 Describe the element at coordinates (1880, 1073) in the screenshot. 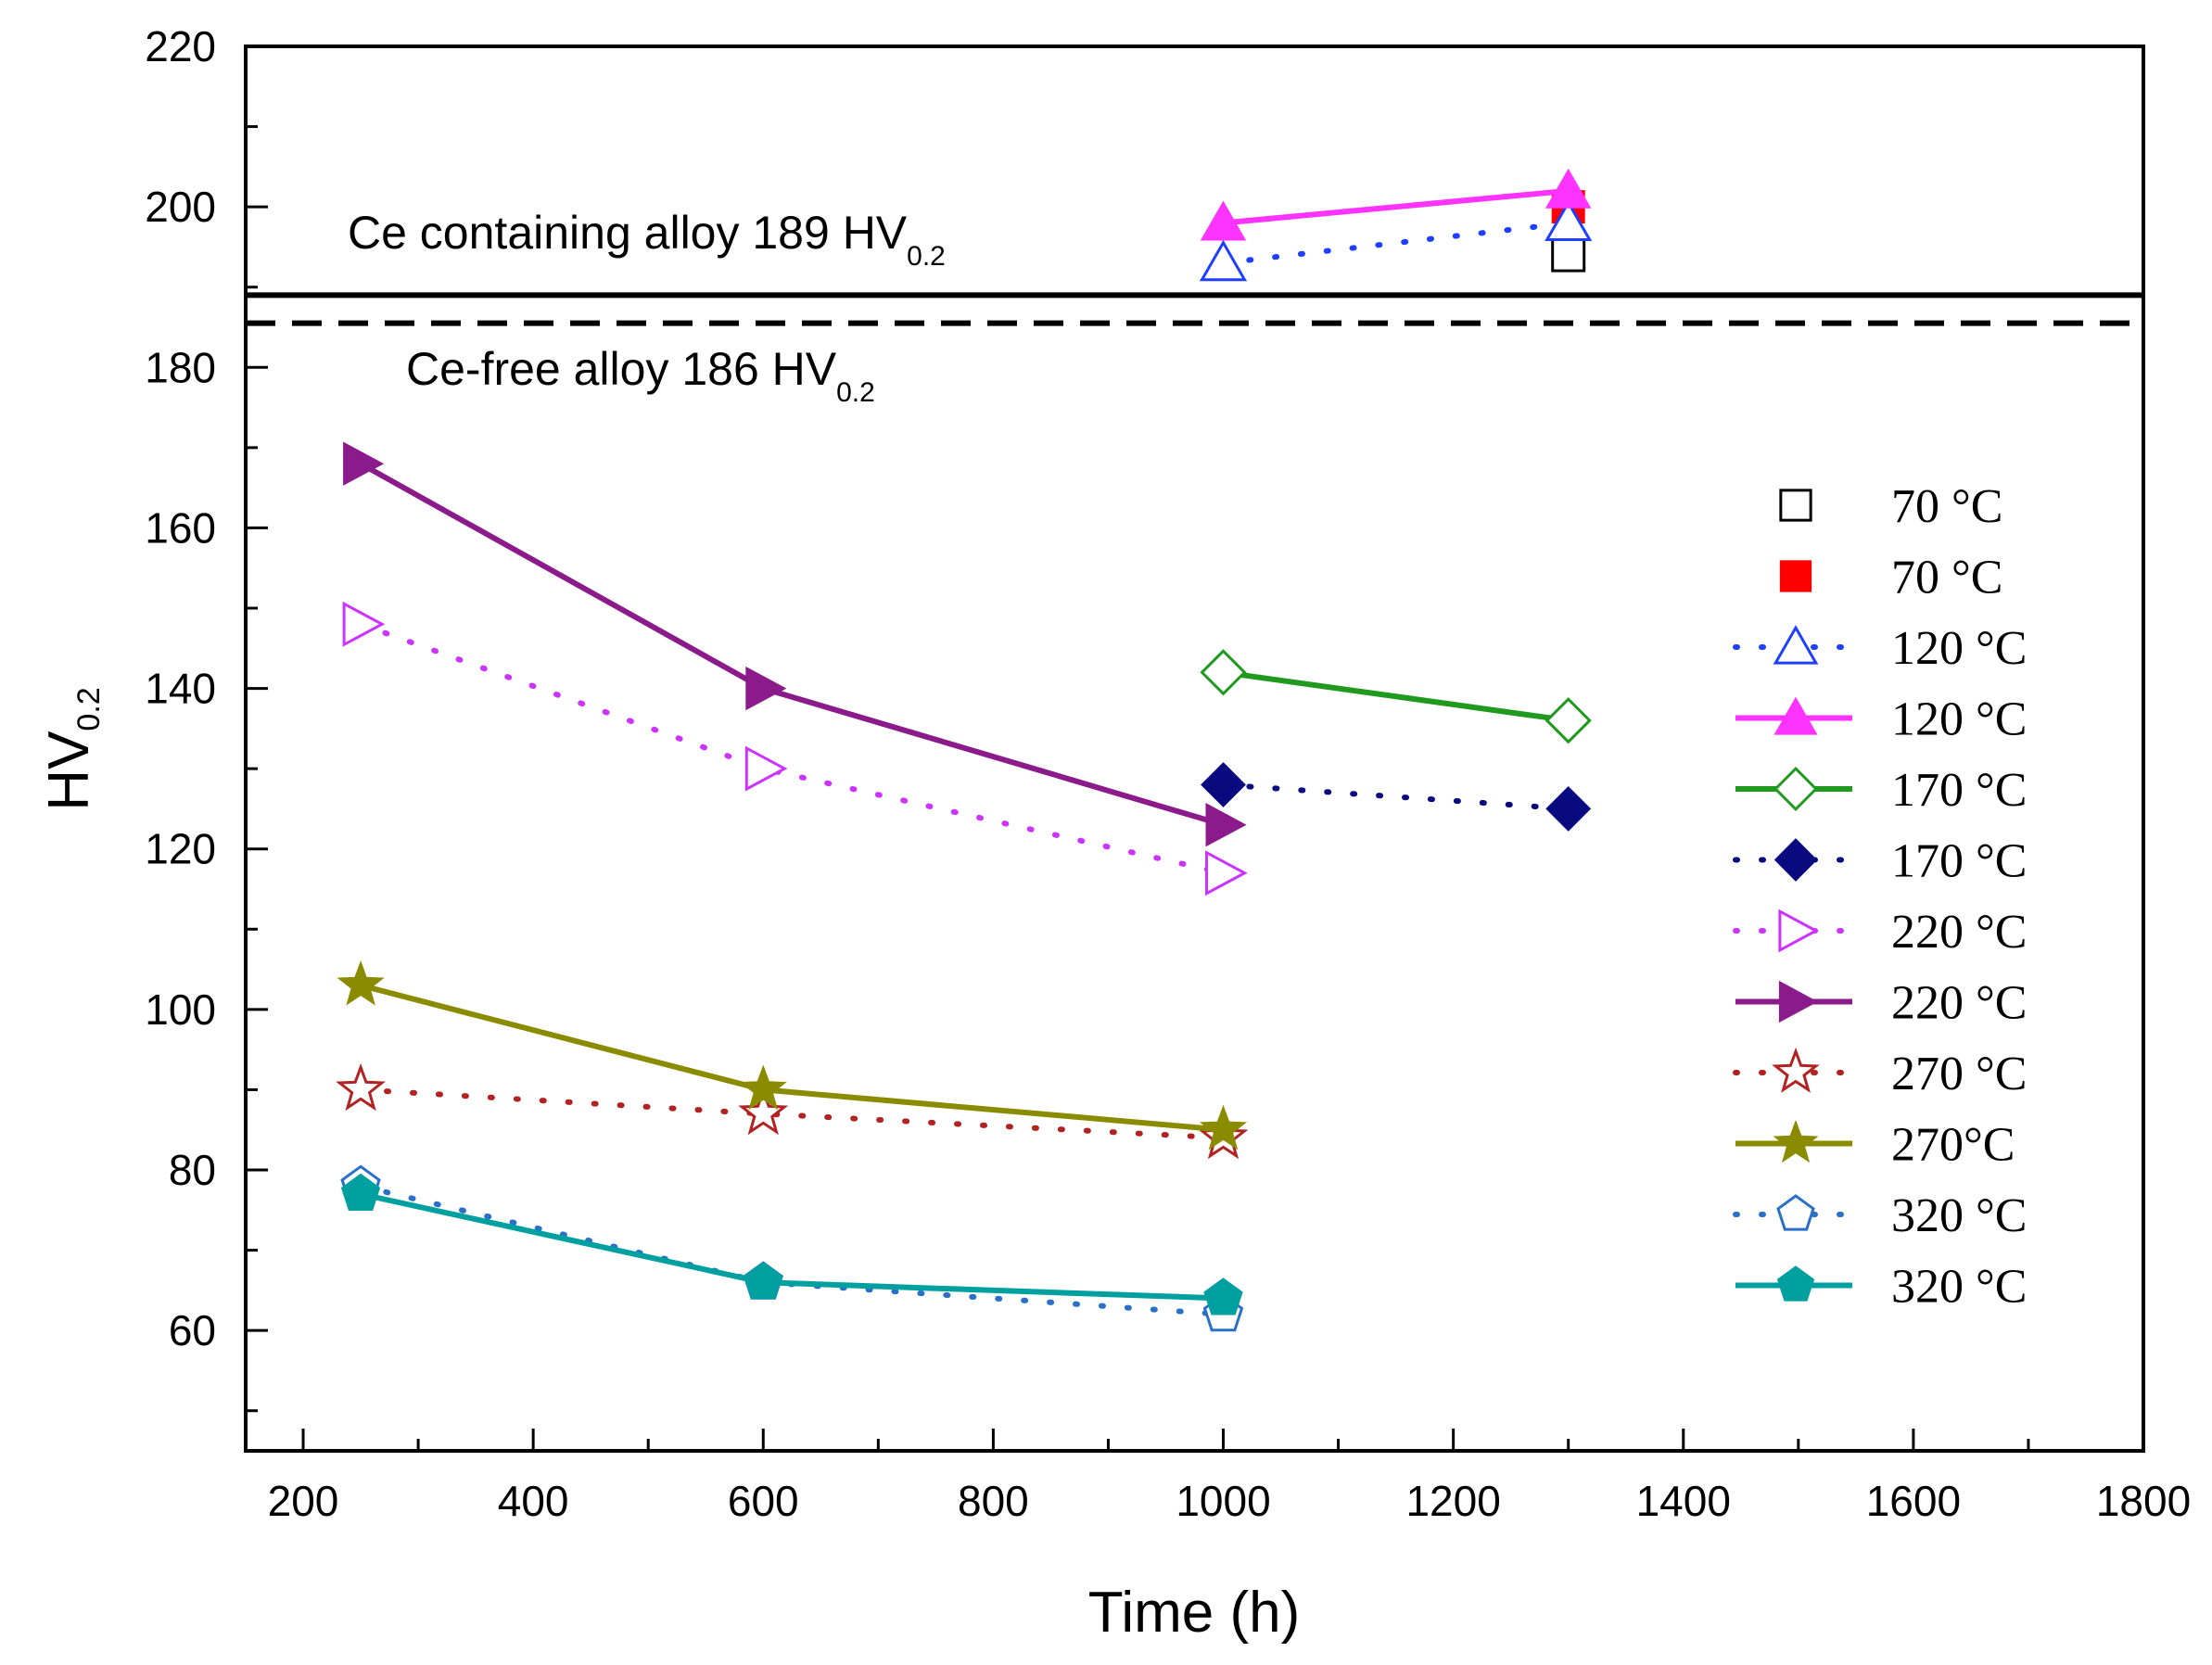

I see `legend-entry: 270 °C` at that location.